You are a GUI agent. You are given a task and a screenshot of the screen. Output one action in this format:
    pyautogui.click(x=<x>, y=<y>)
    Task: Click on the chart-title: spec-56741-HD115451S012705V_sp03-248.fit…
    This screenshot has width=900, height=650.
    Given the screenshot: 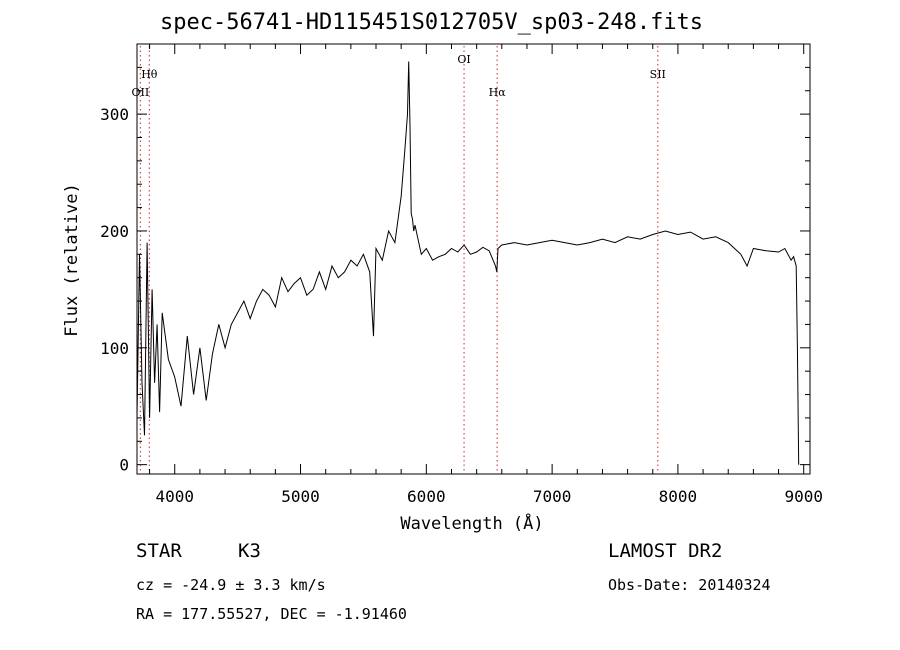 What is the action you would take?
    pyautogui.click(x=432, y=22)
    